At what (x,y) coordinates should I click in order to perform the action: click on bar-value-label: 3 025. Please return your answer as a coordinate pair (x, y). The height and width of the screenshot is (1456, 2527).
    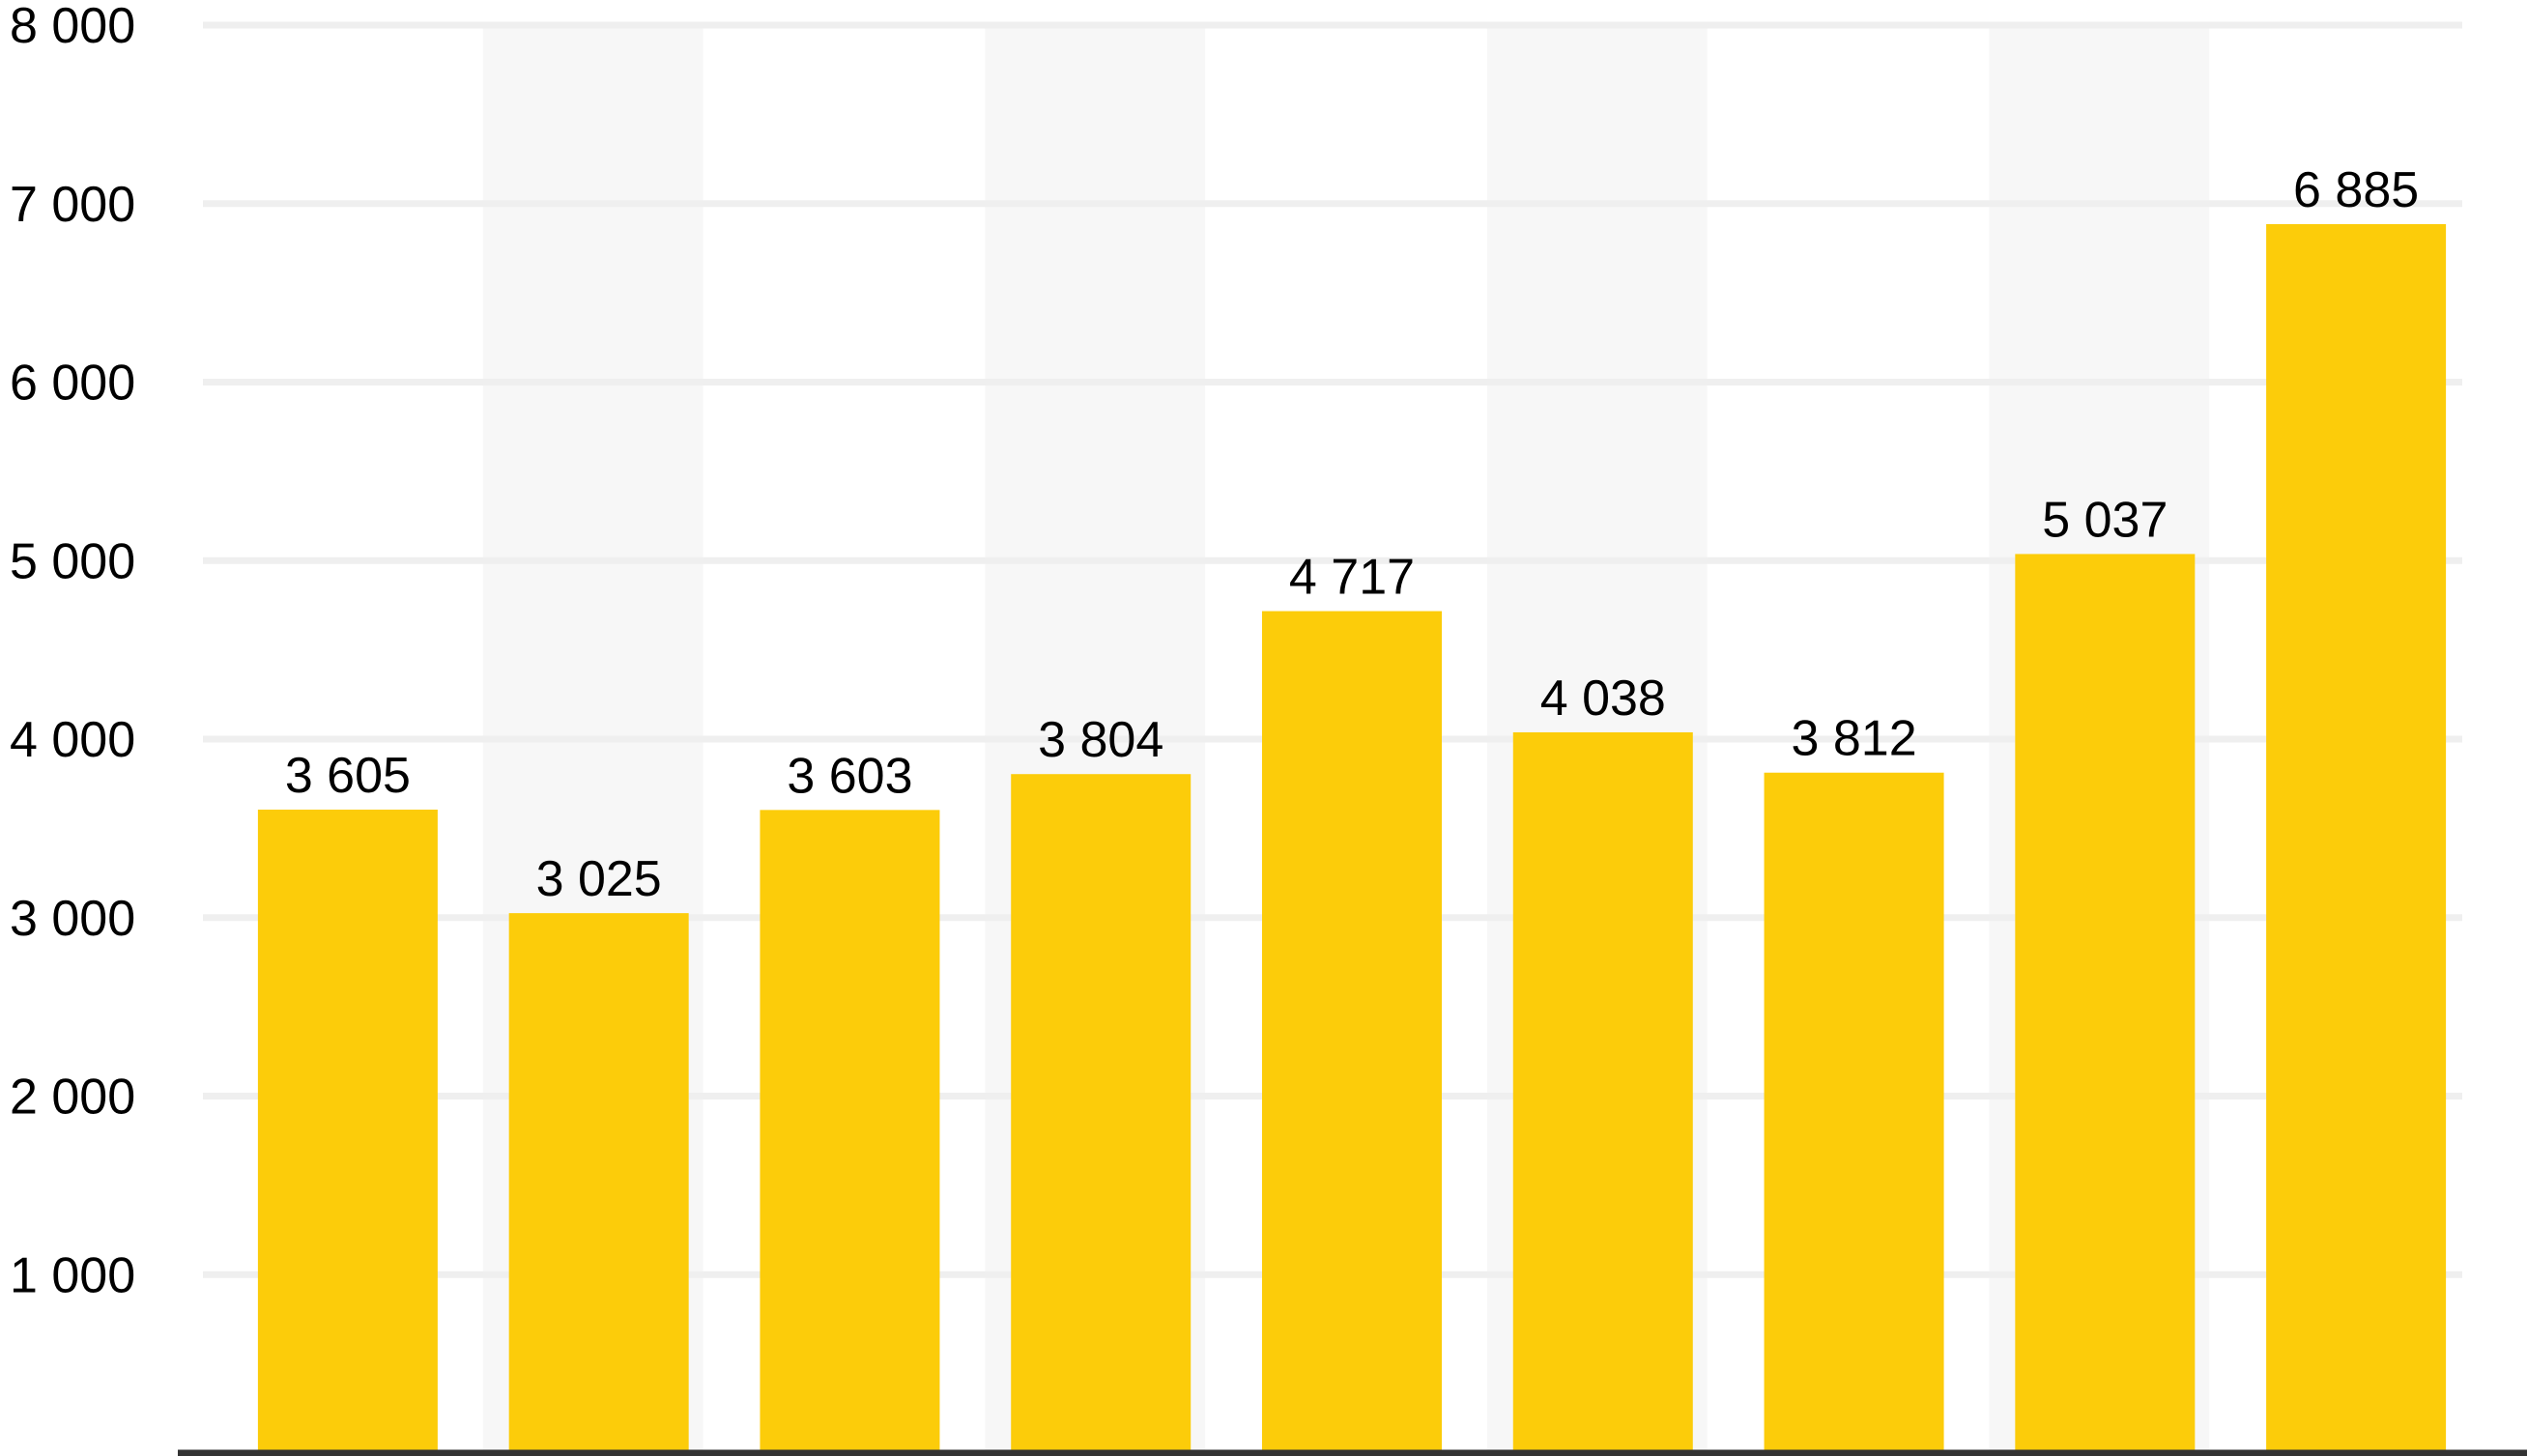
    Looking at the image, I should click on (599, 879).